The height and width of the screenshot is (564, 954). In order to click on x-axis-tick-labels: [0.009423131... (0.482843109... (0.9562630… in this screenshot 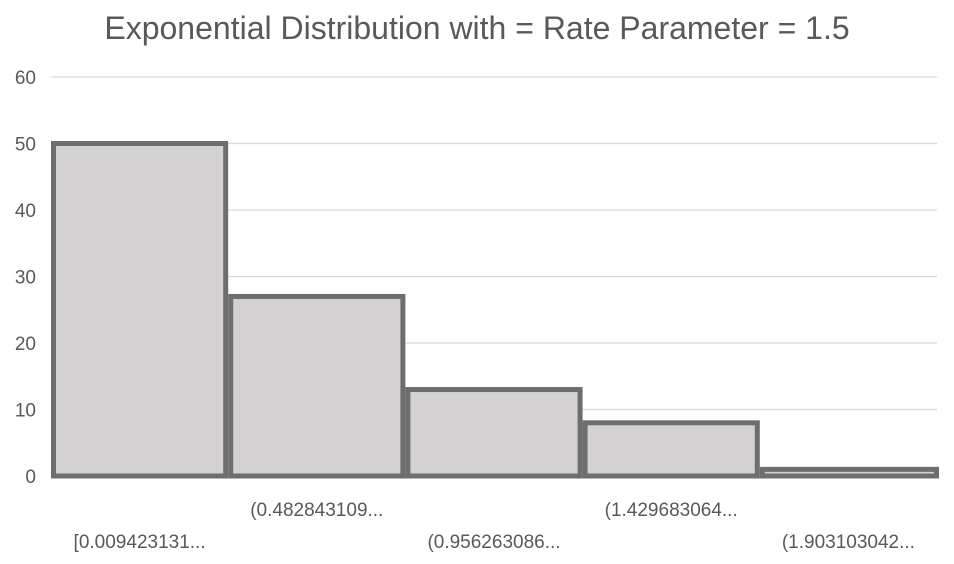, I will do `click(494, 526)`.